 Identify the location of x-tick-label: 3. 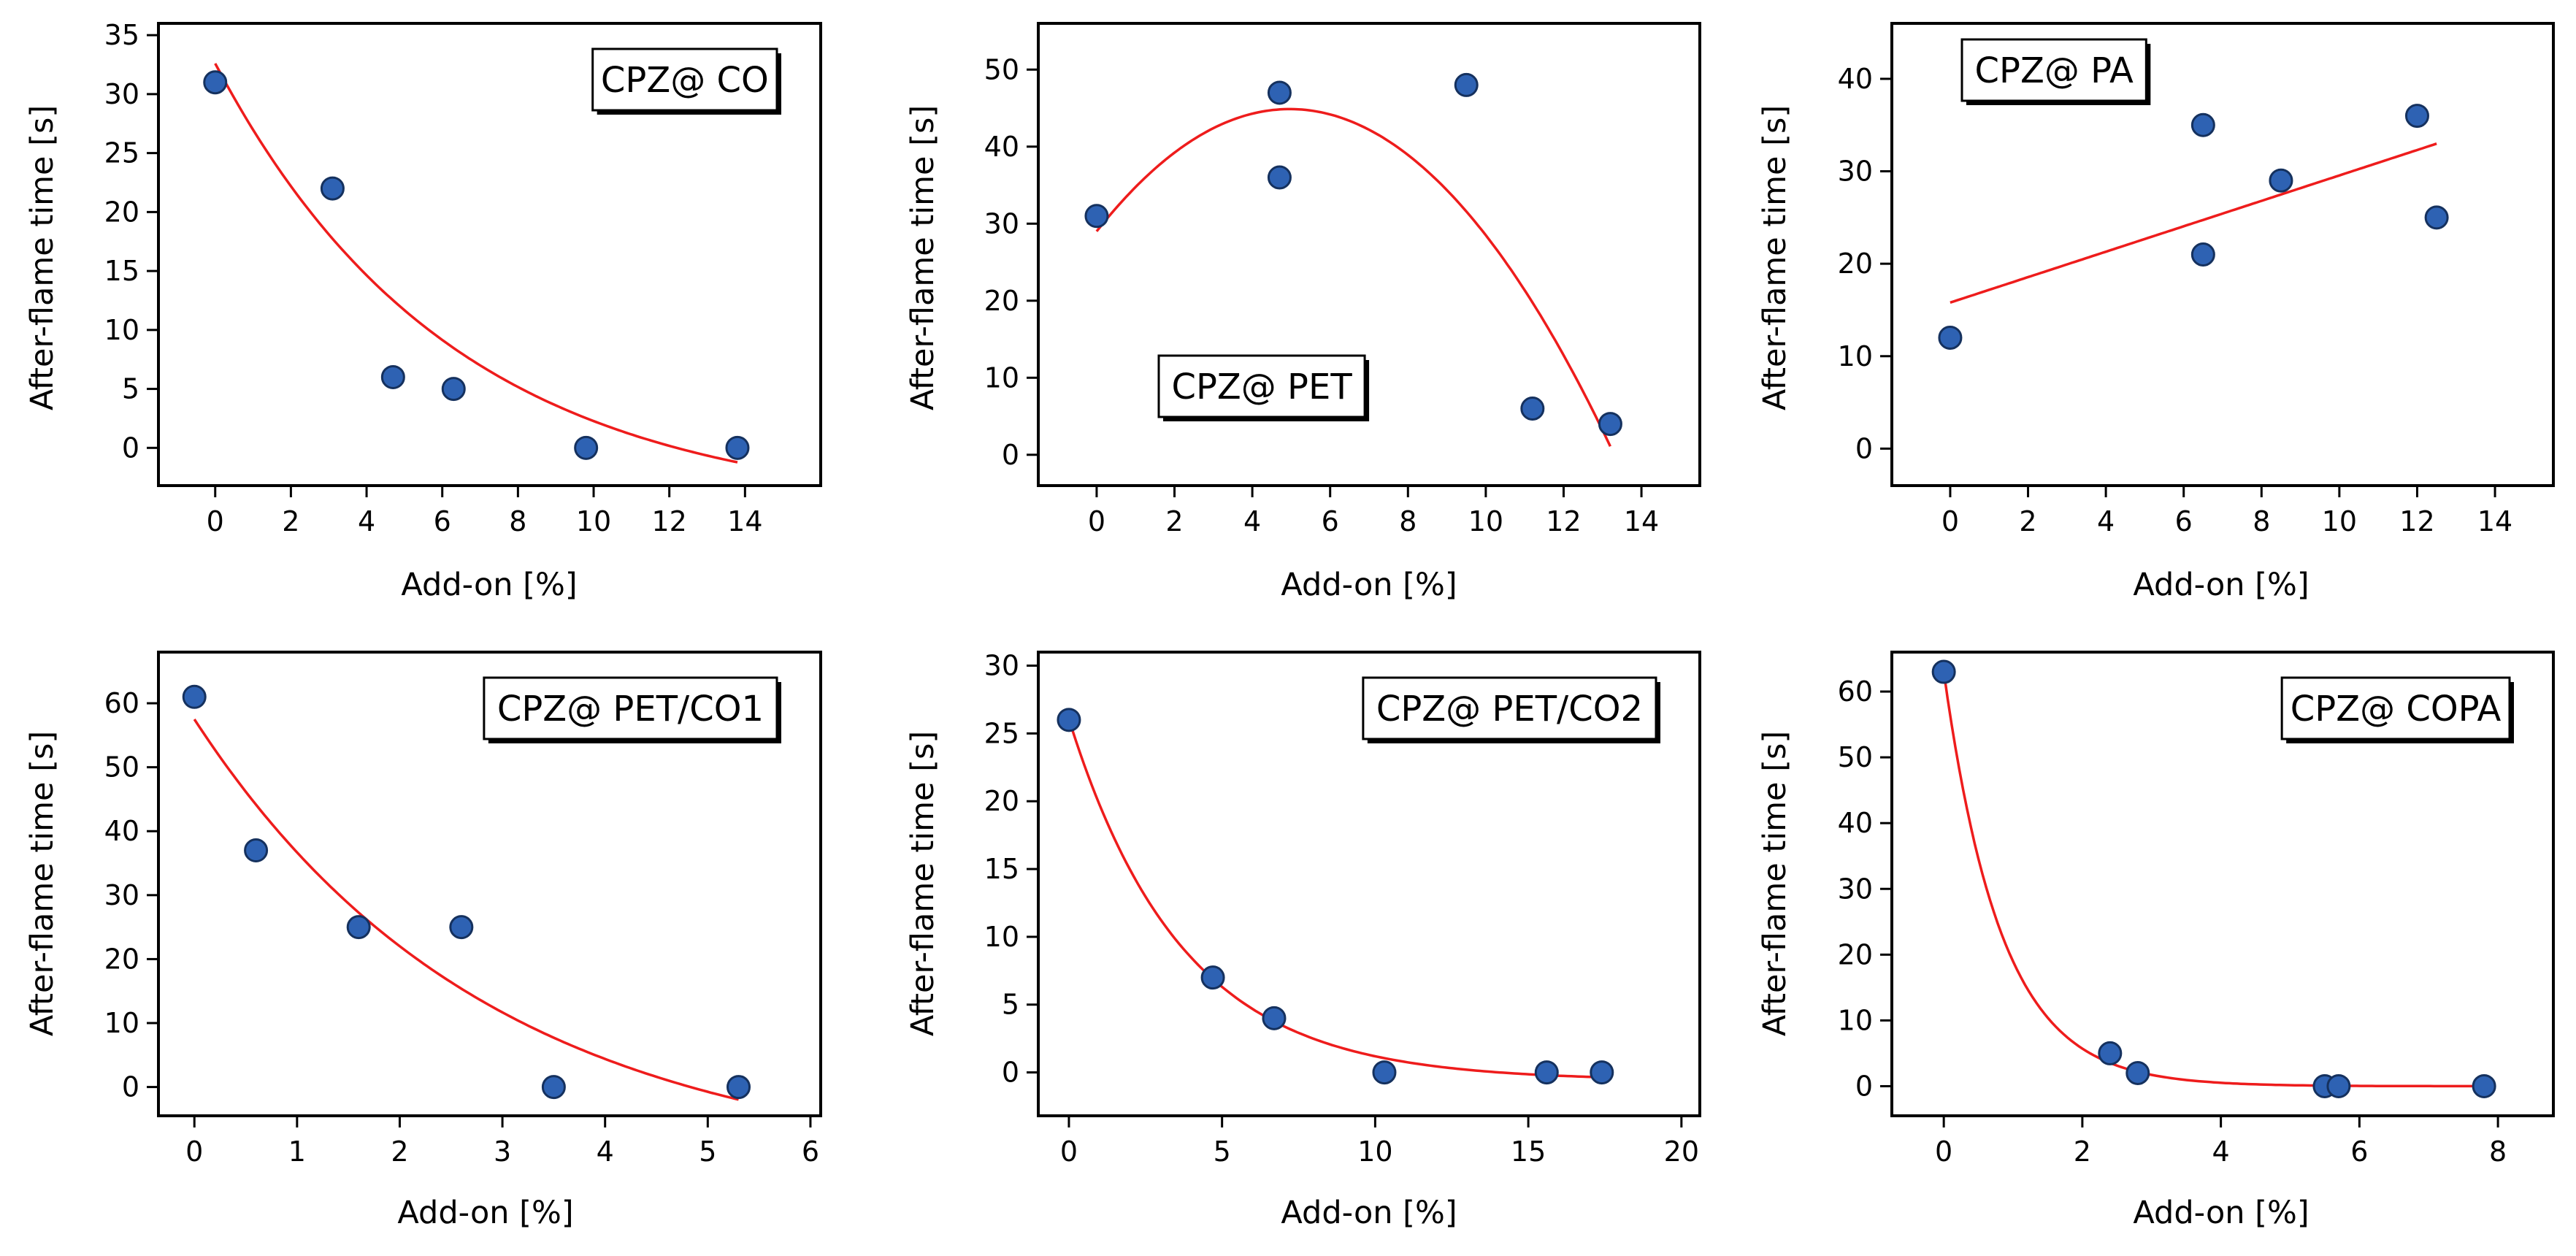
(502, 1152).